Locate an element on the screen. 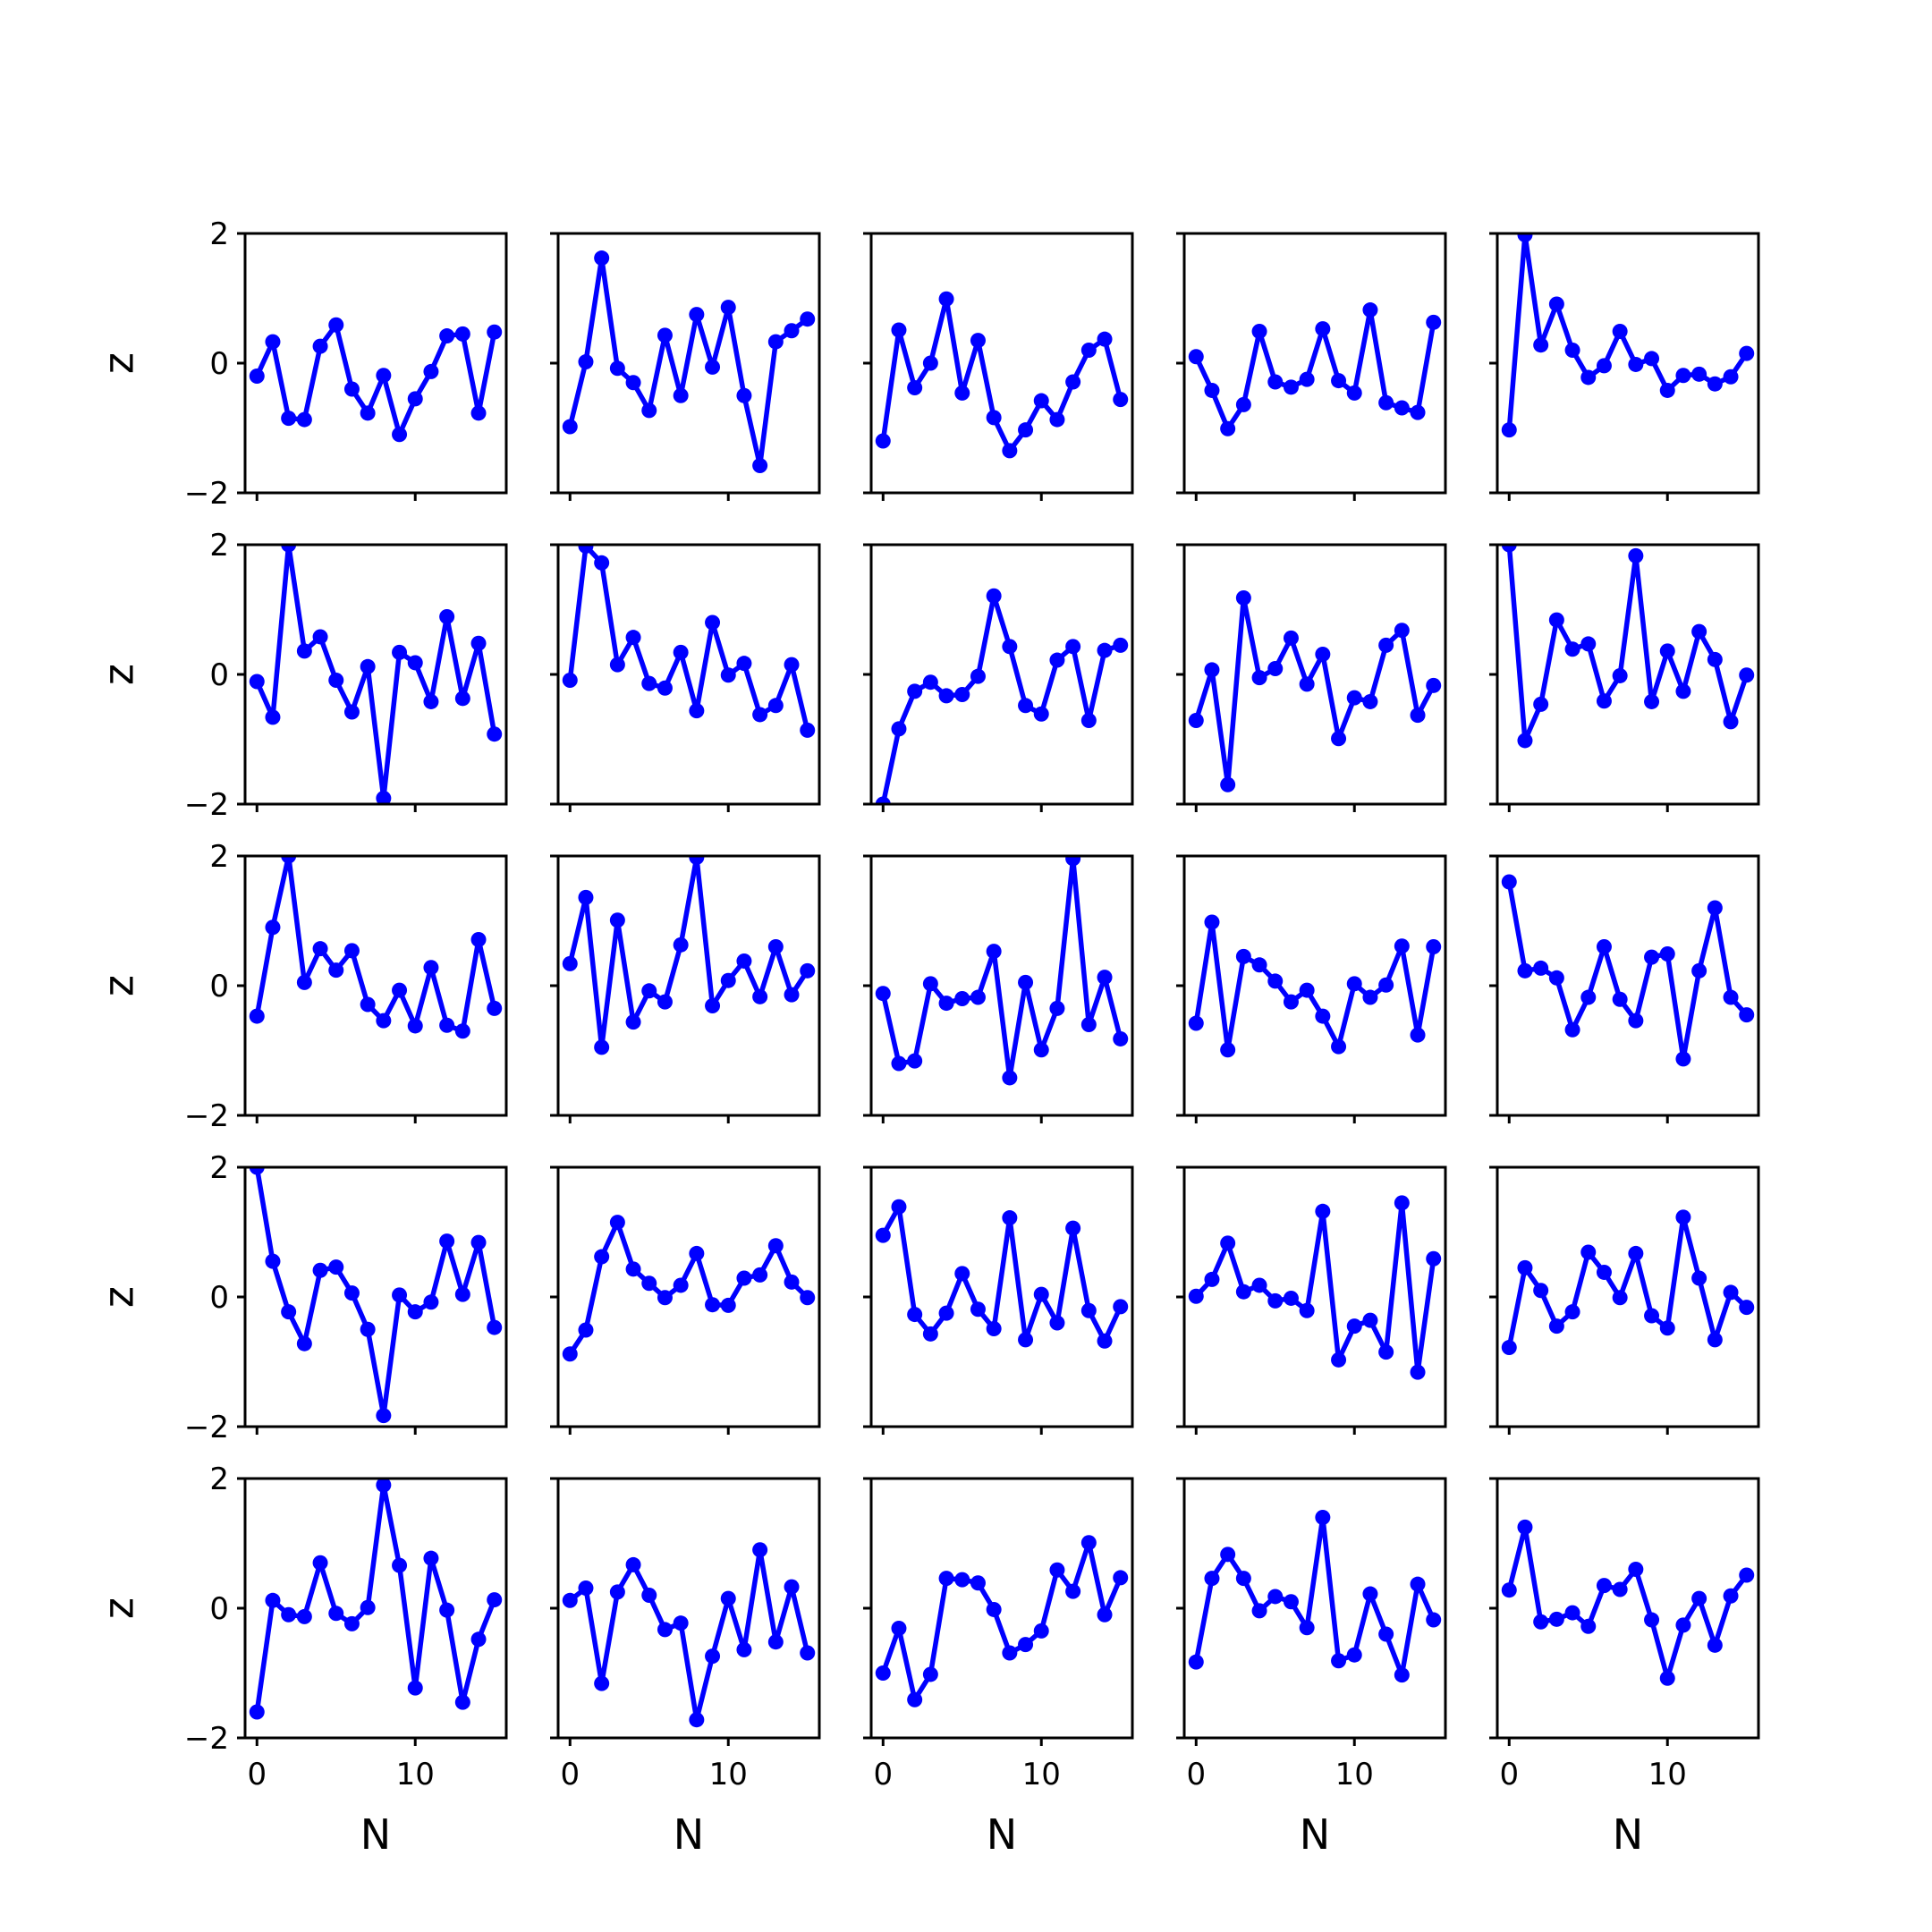 Image resolution: width=1932 pixels, height=1932 pixels. y-axis-label: z is located at coordinates (119, 1608).